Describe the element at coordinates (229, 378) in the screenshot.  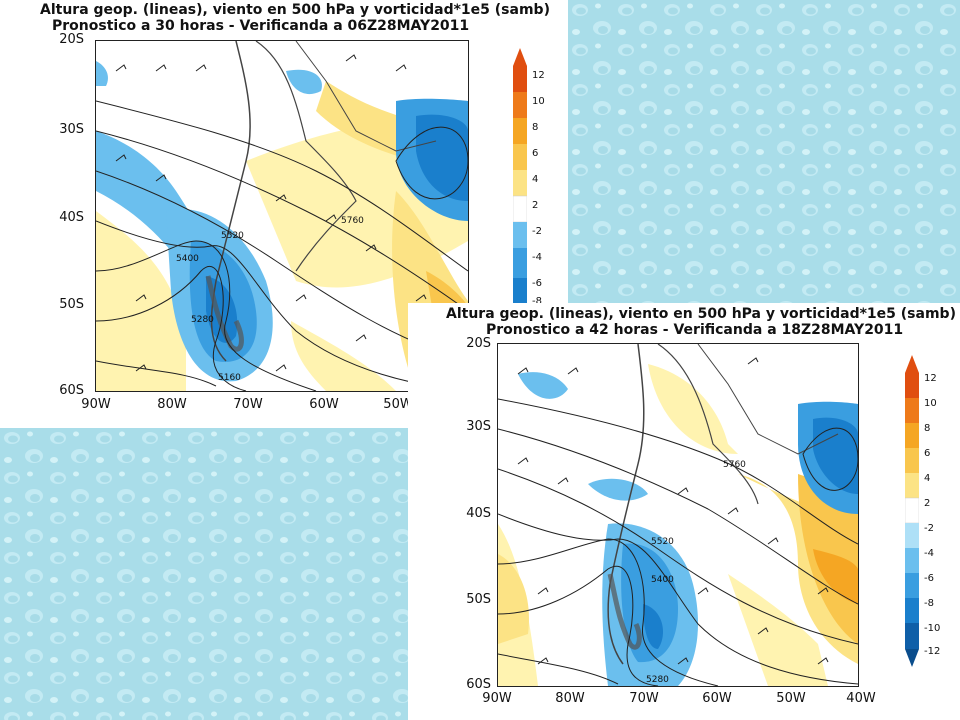
I see `contour-label: 5160` at that location.